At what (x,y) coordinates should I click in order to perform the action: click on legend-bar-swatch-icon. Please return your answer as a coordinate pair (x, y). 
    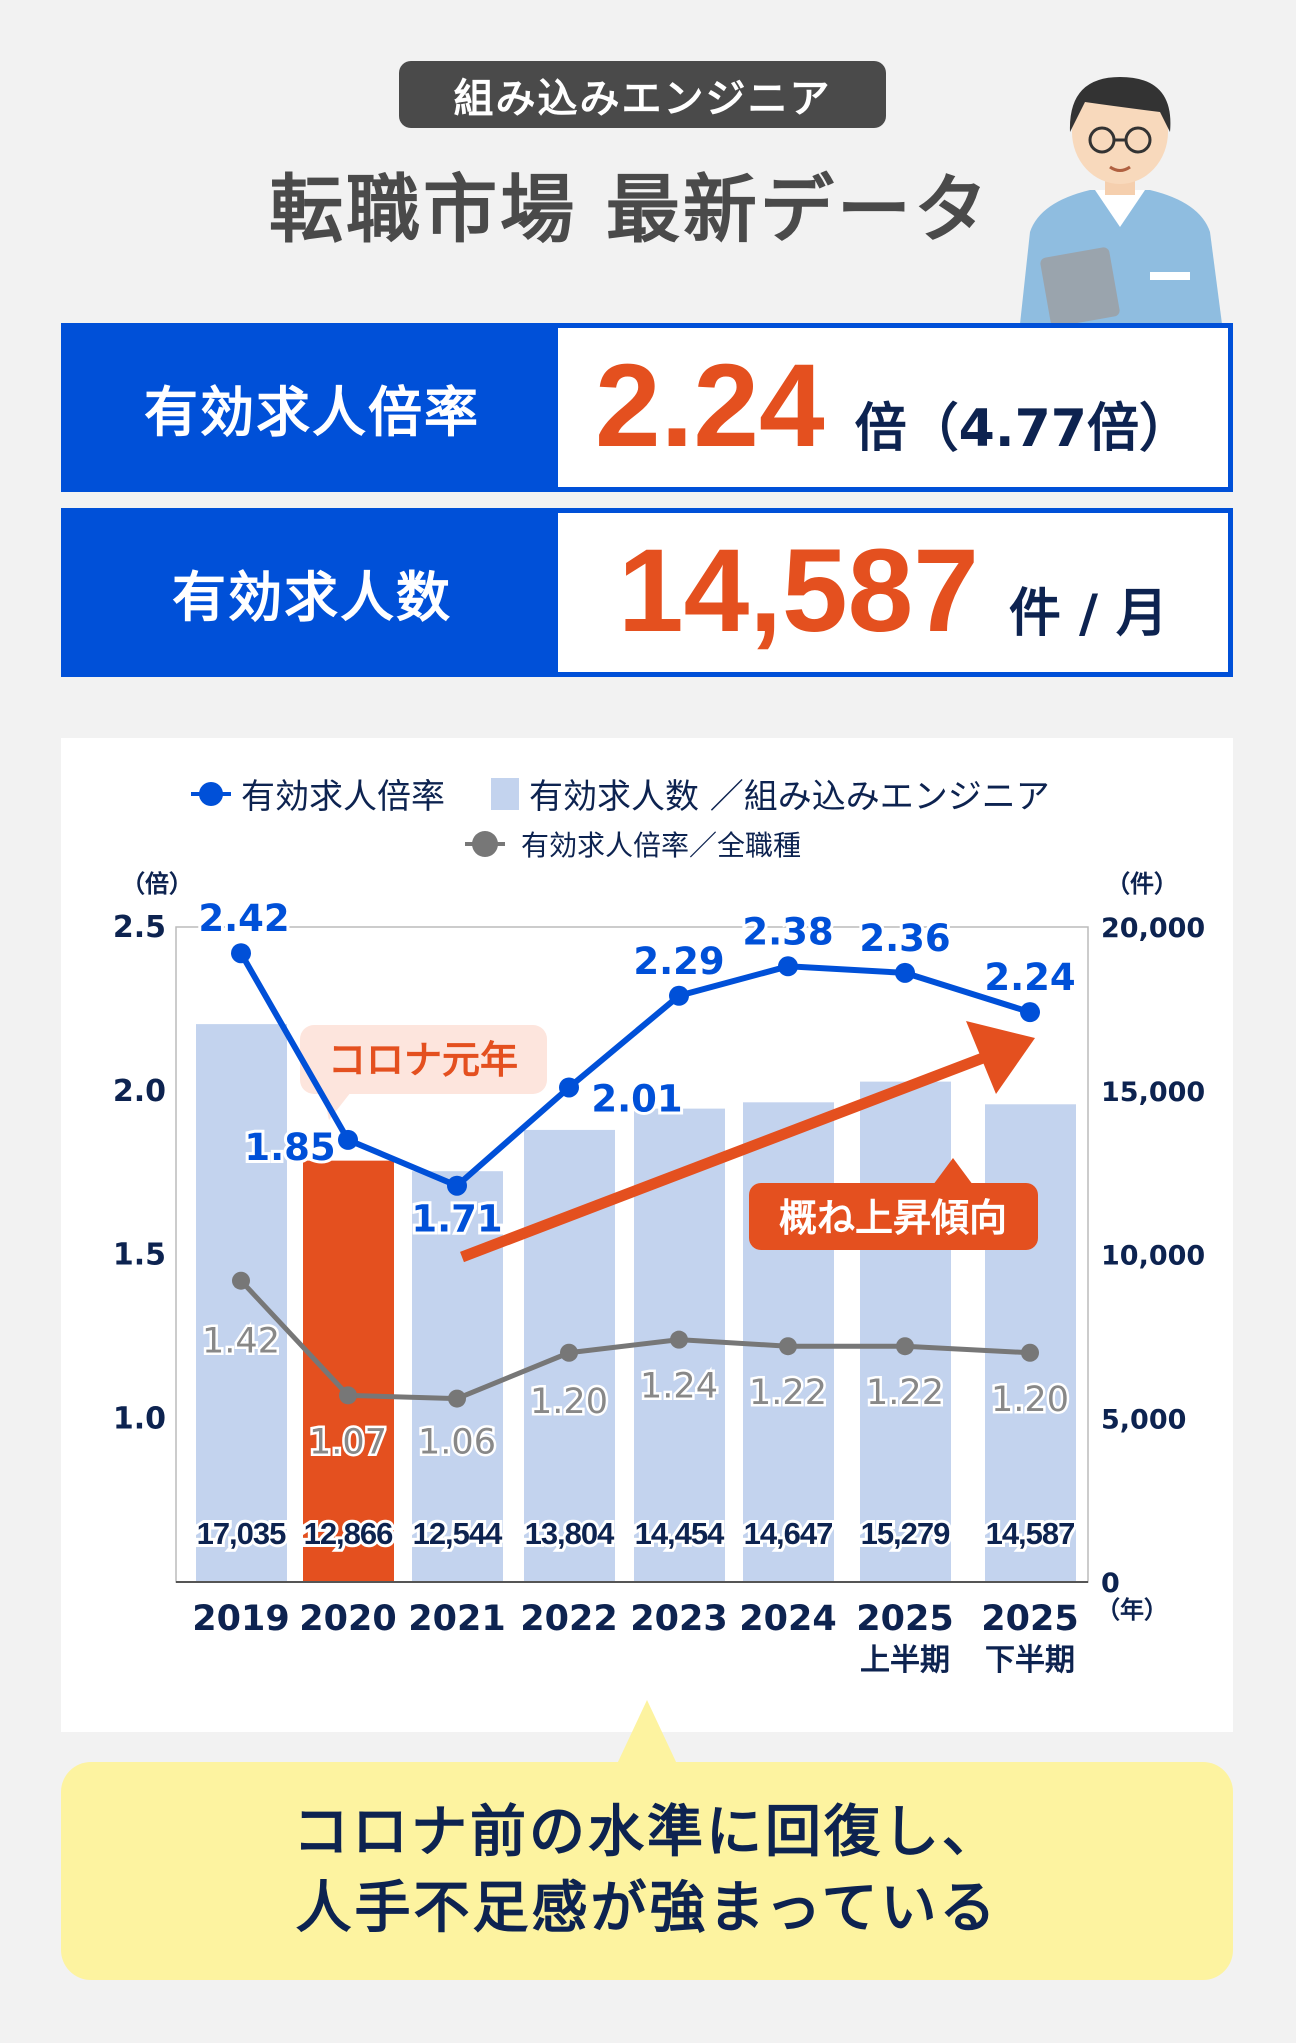
    Looking at the image, I should click on (505, 794).